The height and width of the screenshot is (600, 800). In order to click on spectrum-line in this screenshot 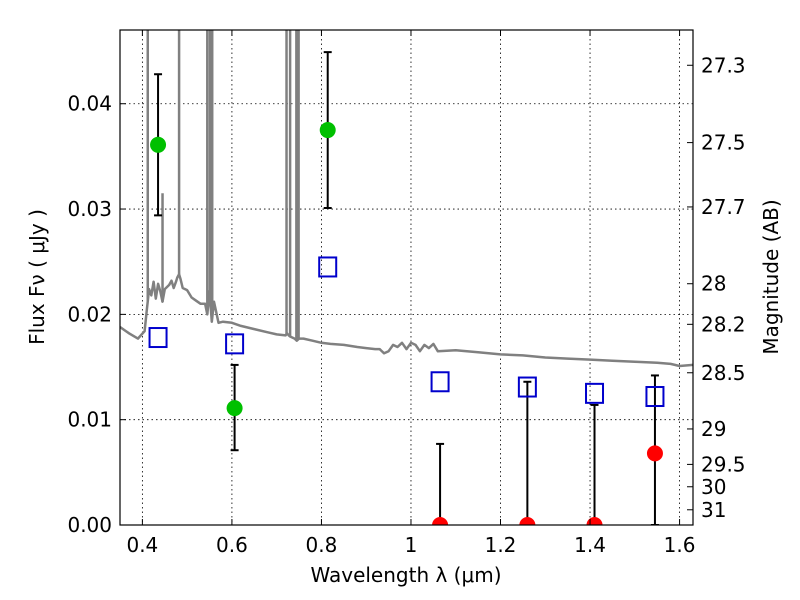, I will do `click(406, 320)`.